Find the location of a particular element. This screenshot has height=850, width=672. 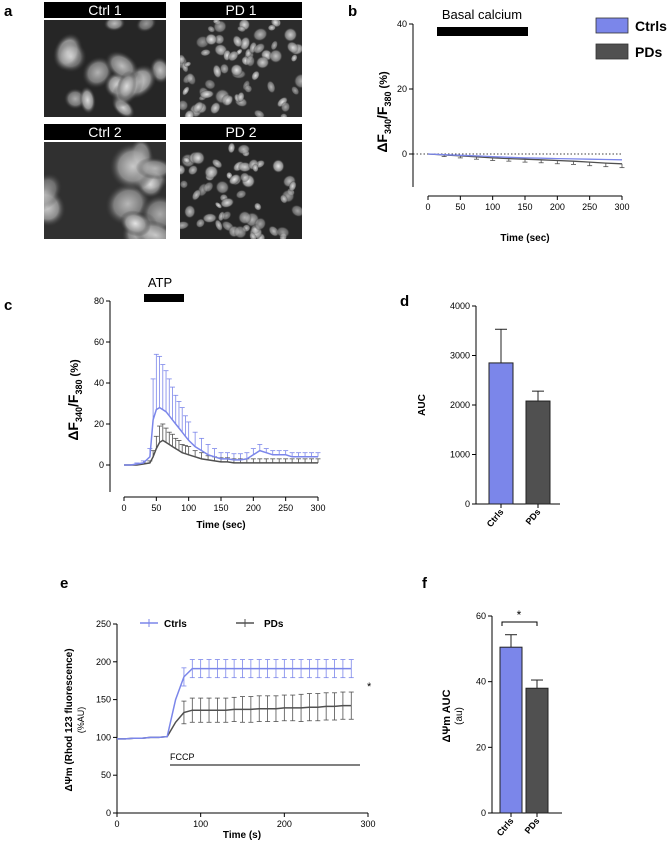

y-axis-label: ΔF340/F380 (%) is located at coordinates (74, 400).